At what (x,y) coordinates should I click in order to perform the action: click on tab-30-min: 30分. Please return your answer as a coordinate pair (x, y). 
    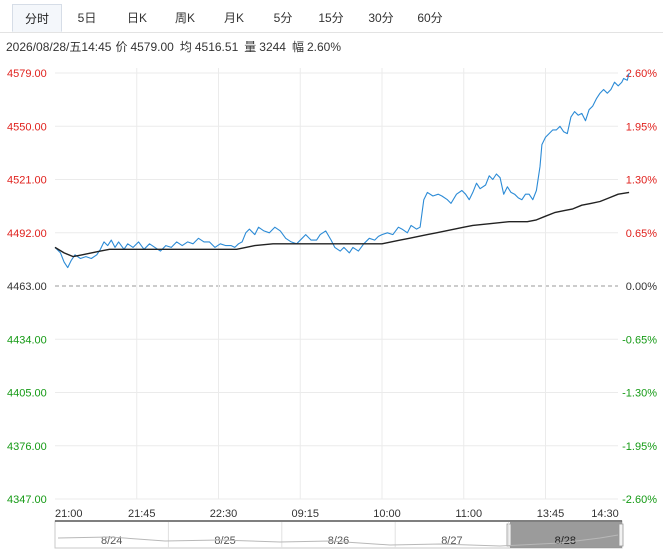
    Looking at the image, I should click on (381, 18).